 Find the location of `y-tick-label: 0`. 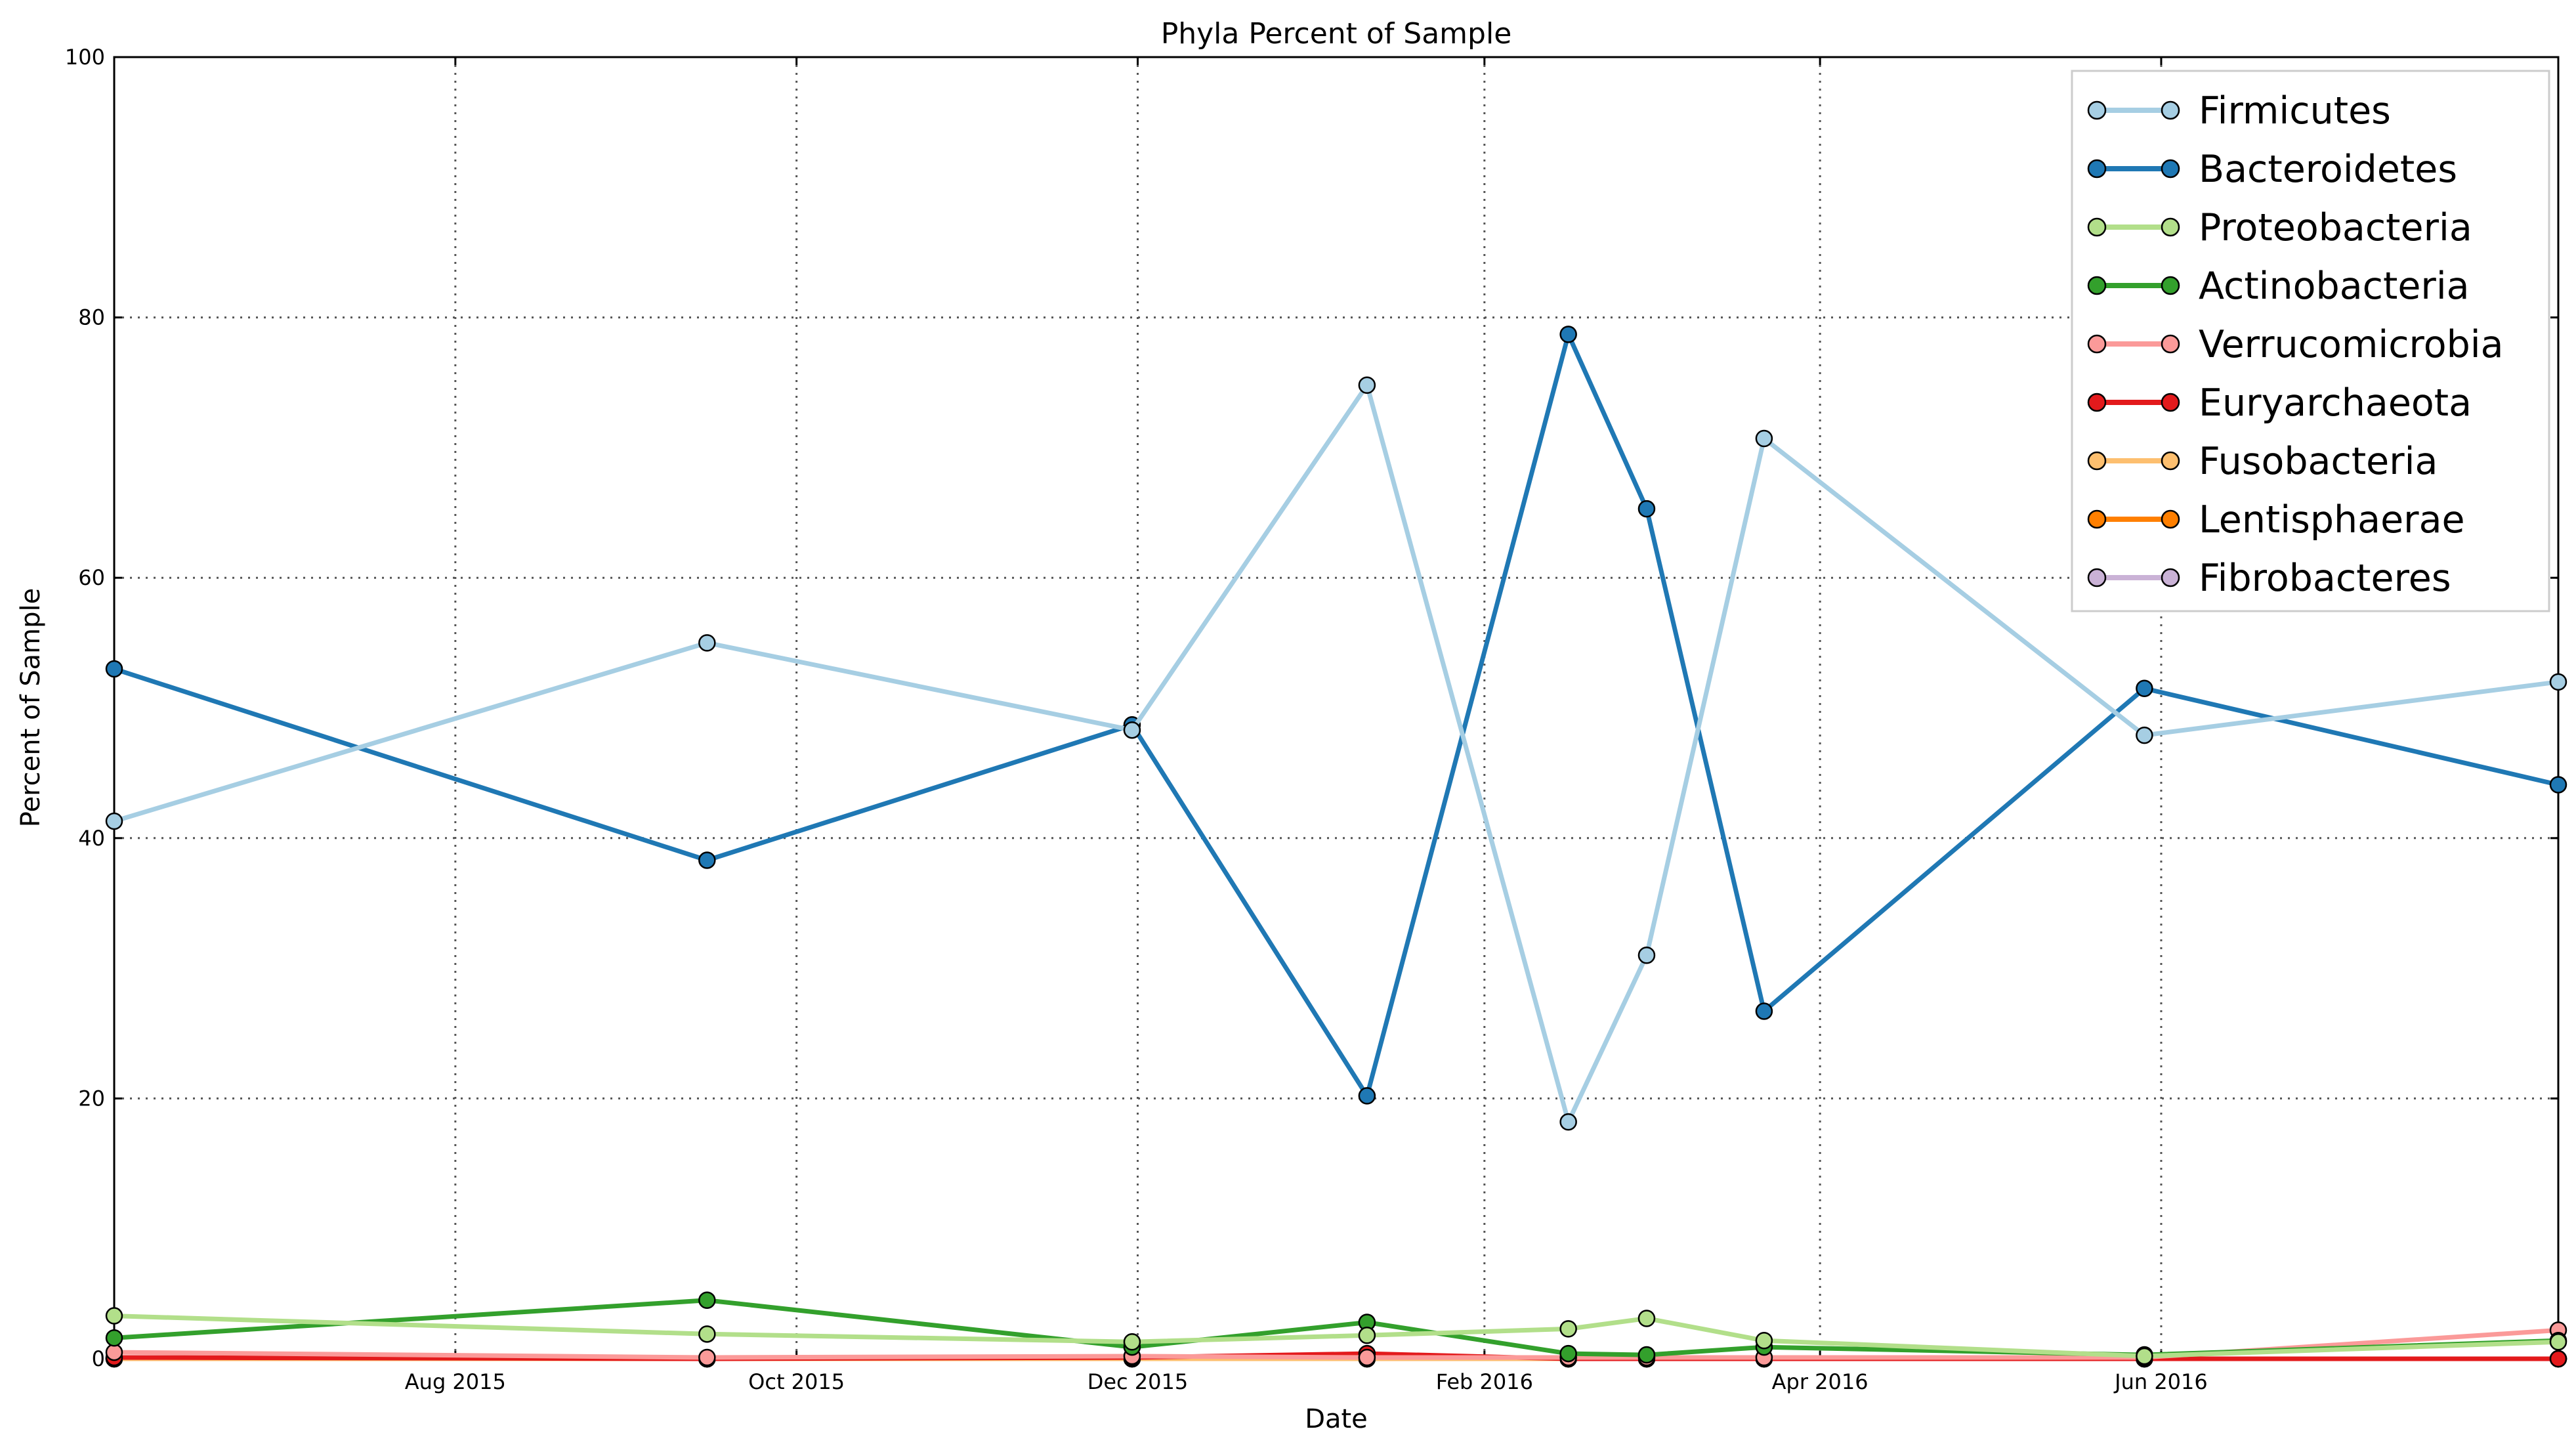

y-tick-label: 0 is located at coordinates (98, 1358).